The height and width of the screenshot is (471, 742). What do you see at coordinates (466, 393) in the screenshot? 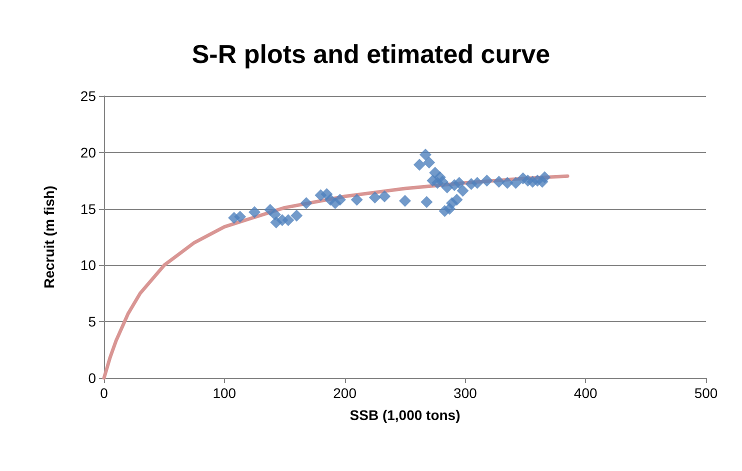
I see `x-tick-label: 300` at bounding box center [466, 393].